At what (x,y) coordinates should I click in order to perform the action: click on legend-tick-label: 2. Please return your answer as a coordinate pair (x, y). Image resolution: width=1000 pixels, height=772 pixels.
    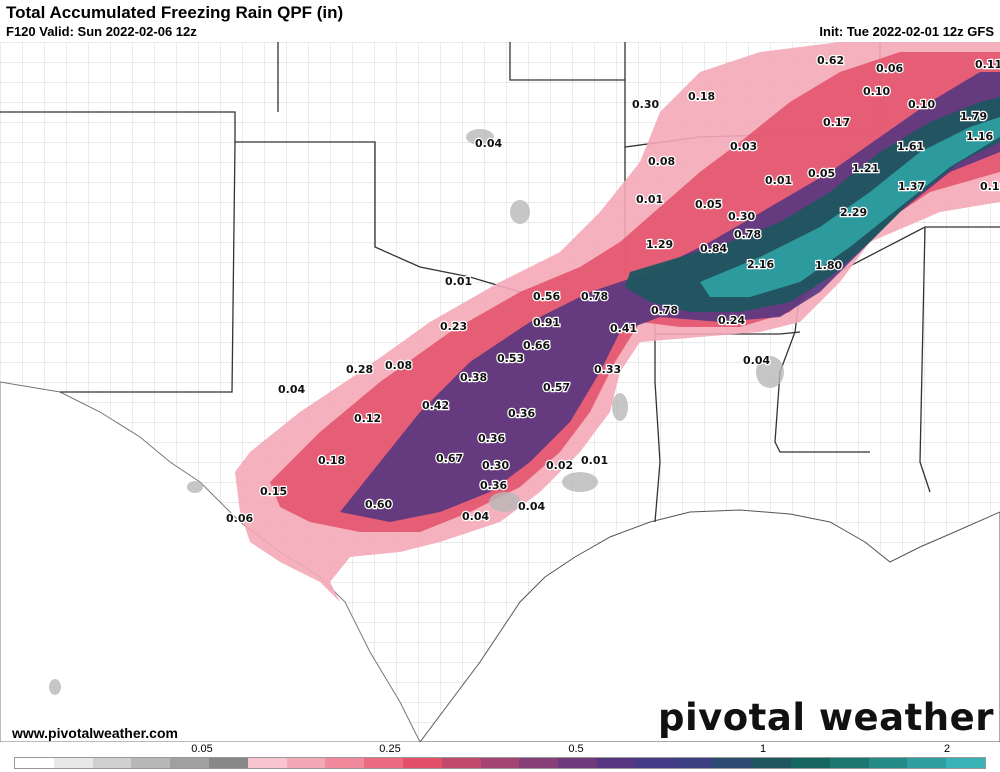
    Looking at the image, I should click on (947, 749).